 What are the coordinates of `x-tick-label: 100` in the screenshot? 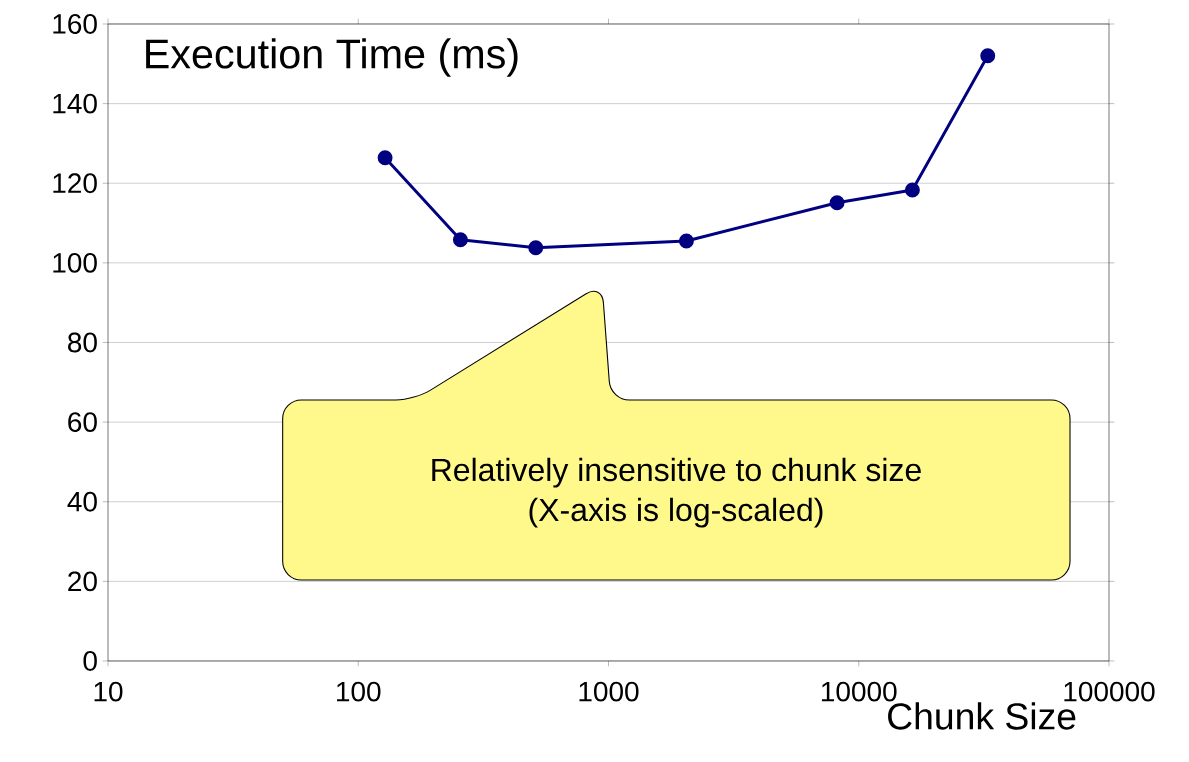 It's located at (359, 691).